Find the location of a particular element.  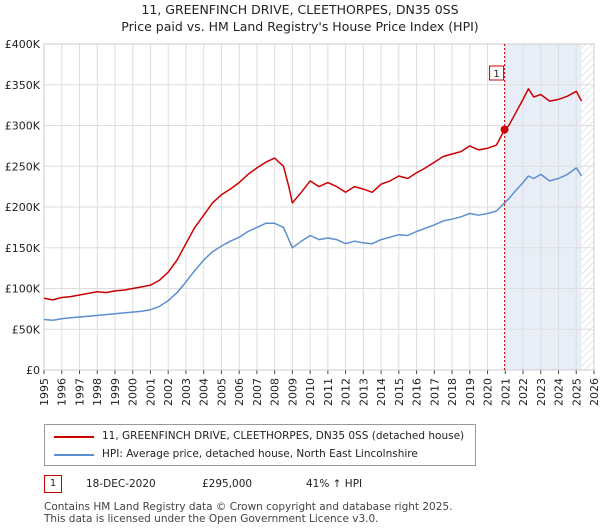

x-tick-label: 2021 is located at coordinates (505, 392).